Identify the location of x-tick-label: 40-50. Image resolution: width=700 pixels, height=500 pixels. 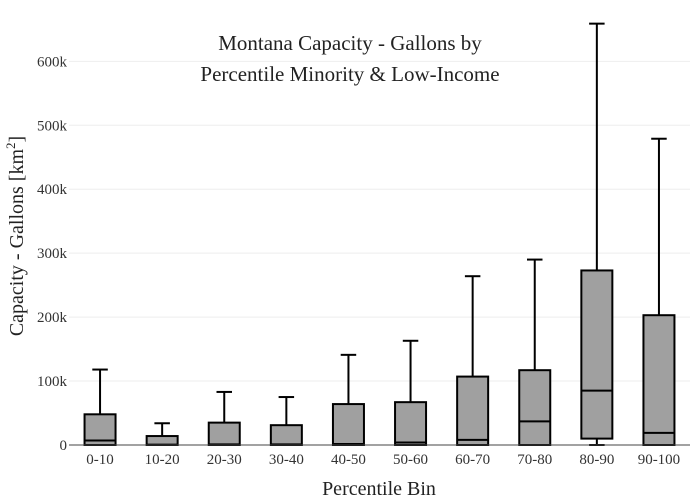
(348, 460).